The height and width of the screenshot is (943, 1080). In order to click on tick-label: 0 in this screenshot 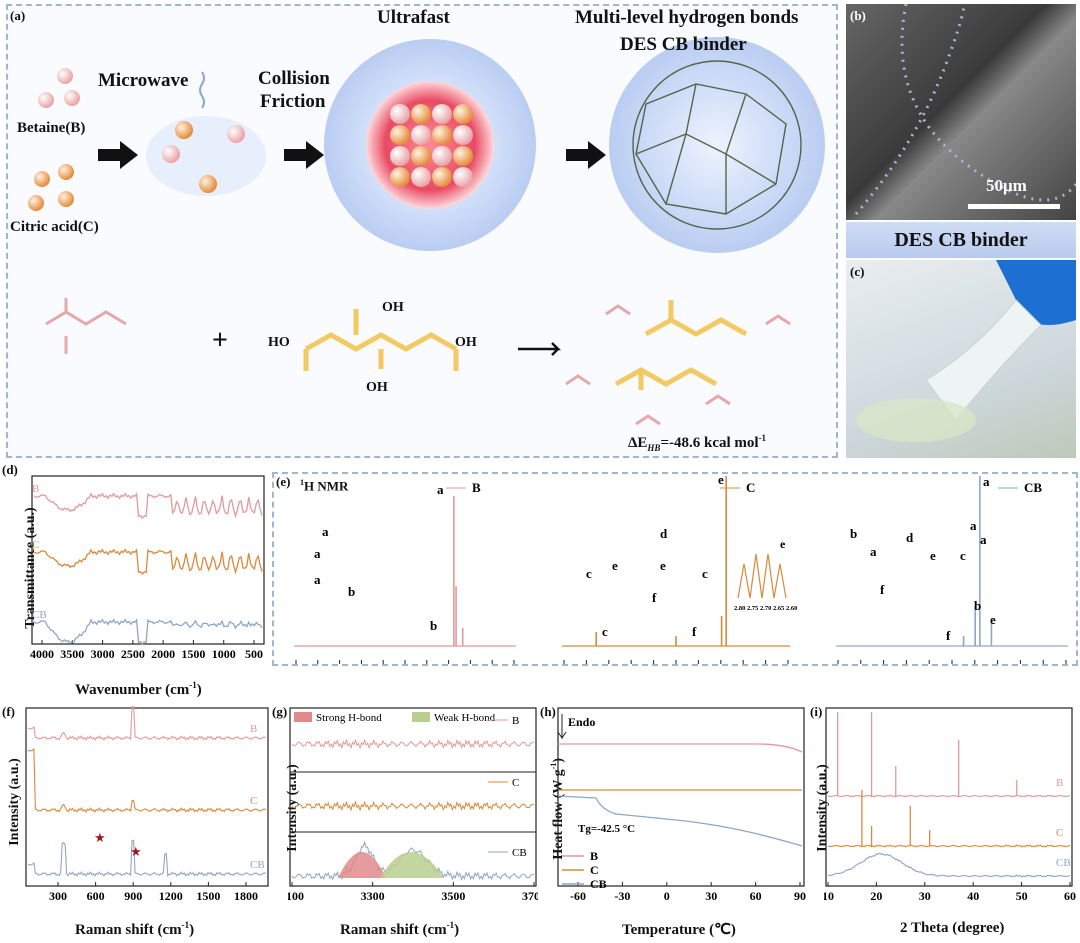, I will do `click(667, 896)`.